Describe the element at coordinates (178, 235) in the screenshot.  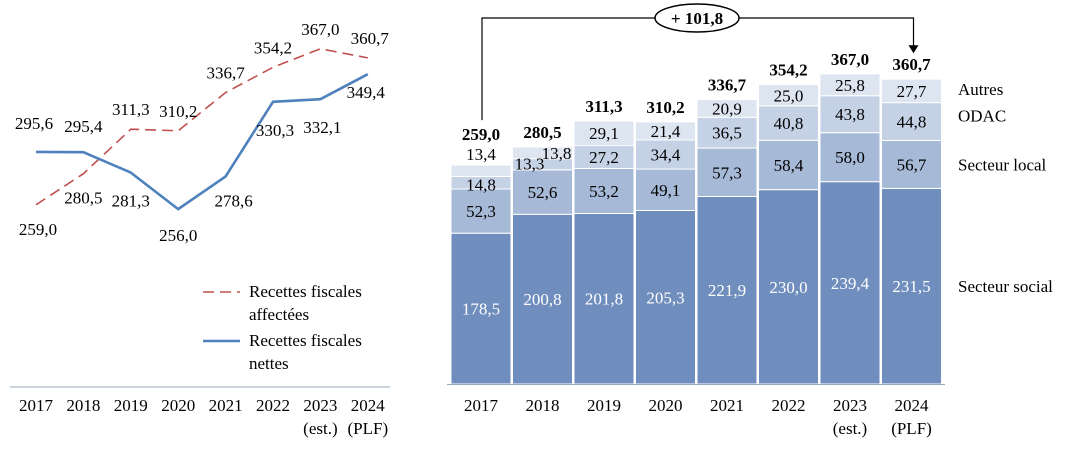
I see `data-label: 256,0` at that location.